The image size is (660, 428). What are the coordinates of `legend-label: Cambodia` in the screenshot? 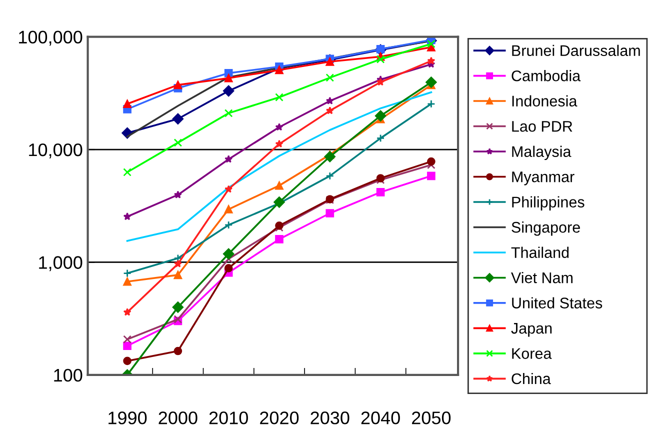 It's located at (546, 76).